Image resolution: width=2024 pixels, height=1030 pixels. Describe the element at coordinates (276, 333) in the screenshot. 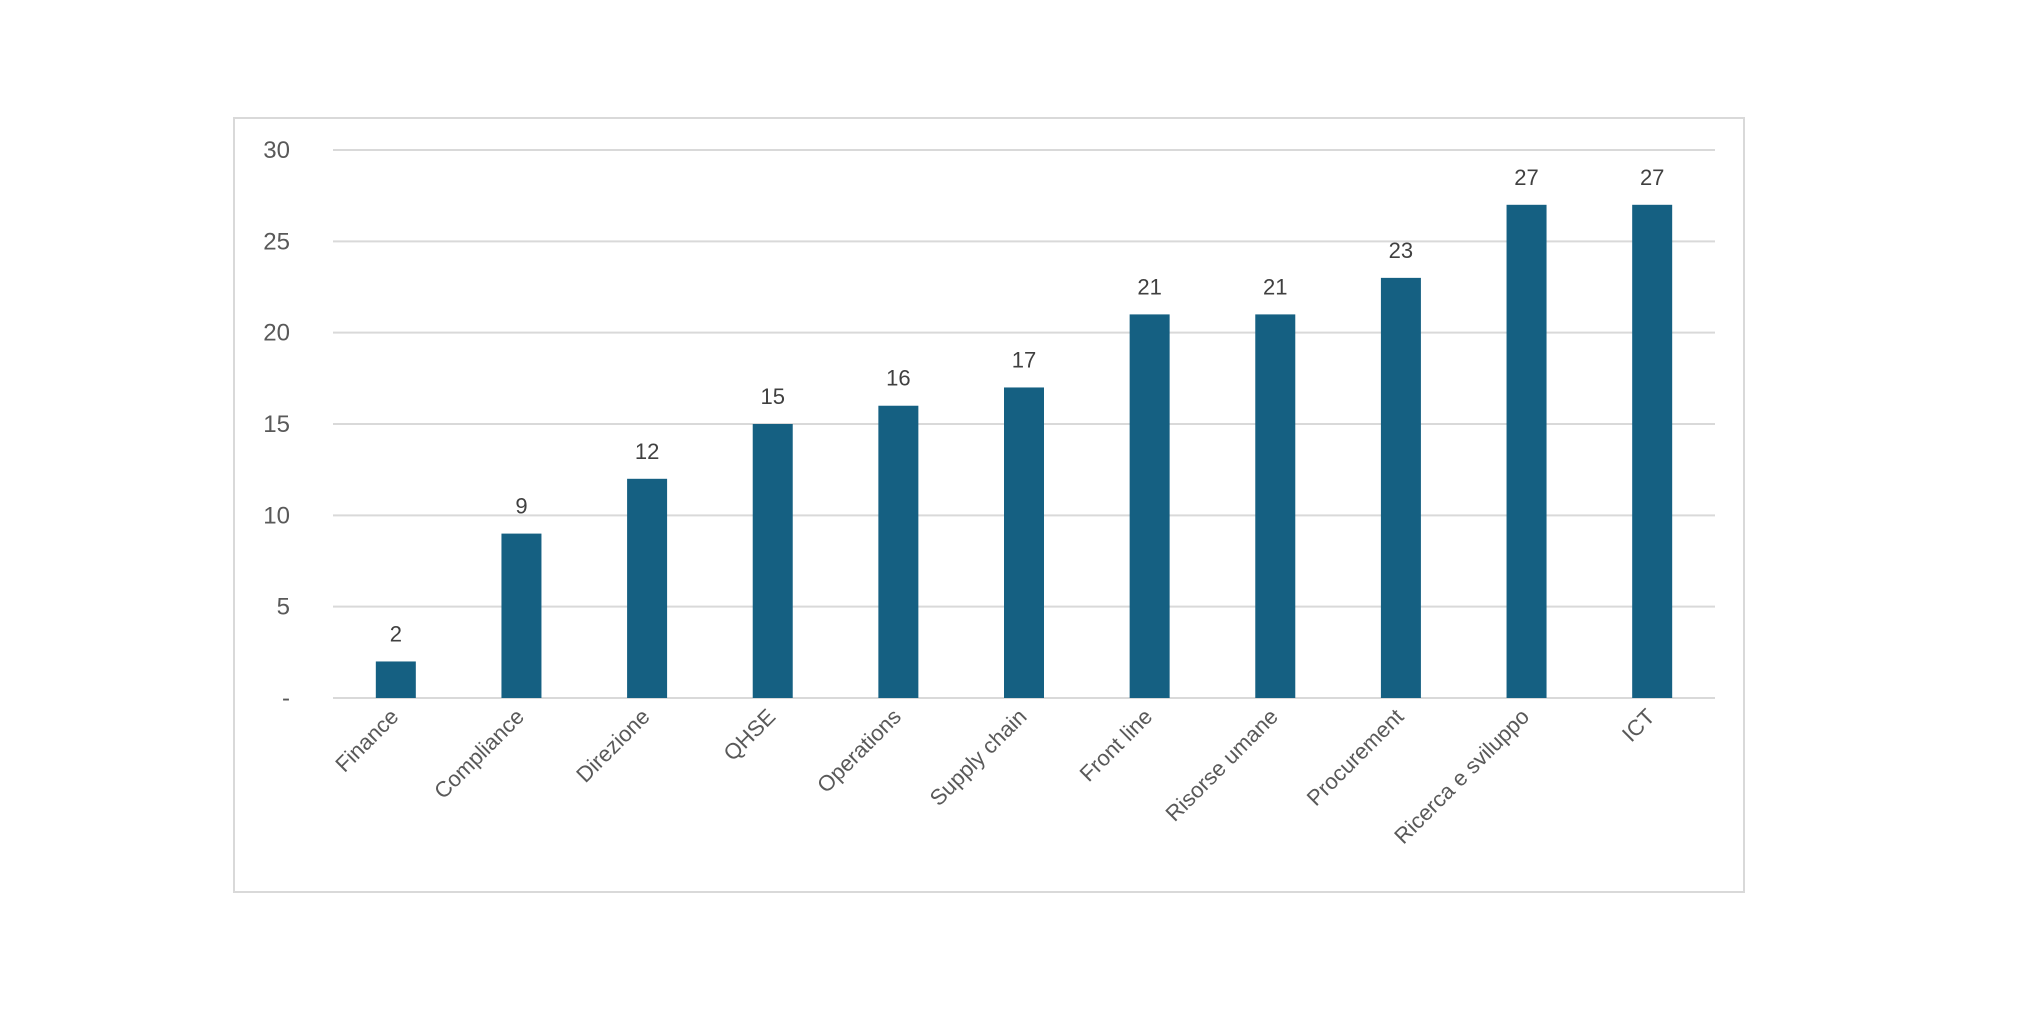

I see `y-tick-label: 20` at that location.